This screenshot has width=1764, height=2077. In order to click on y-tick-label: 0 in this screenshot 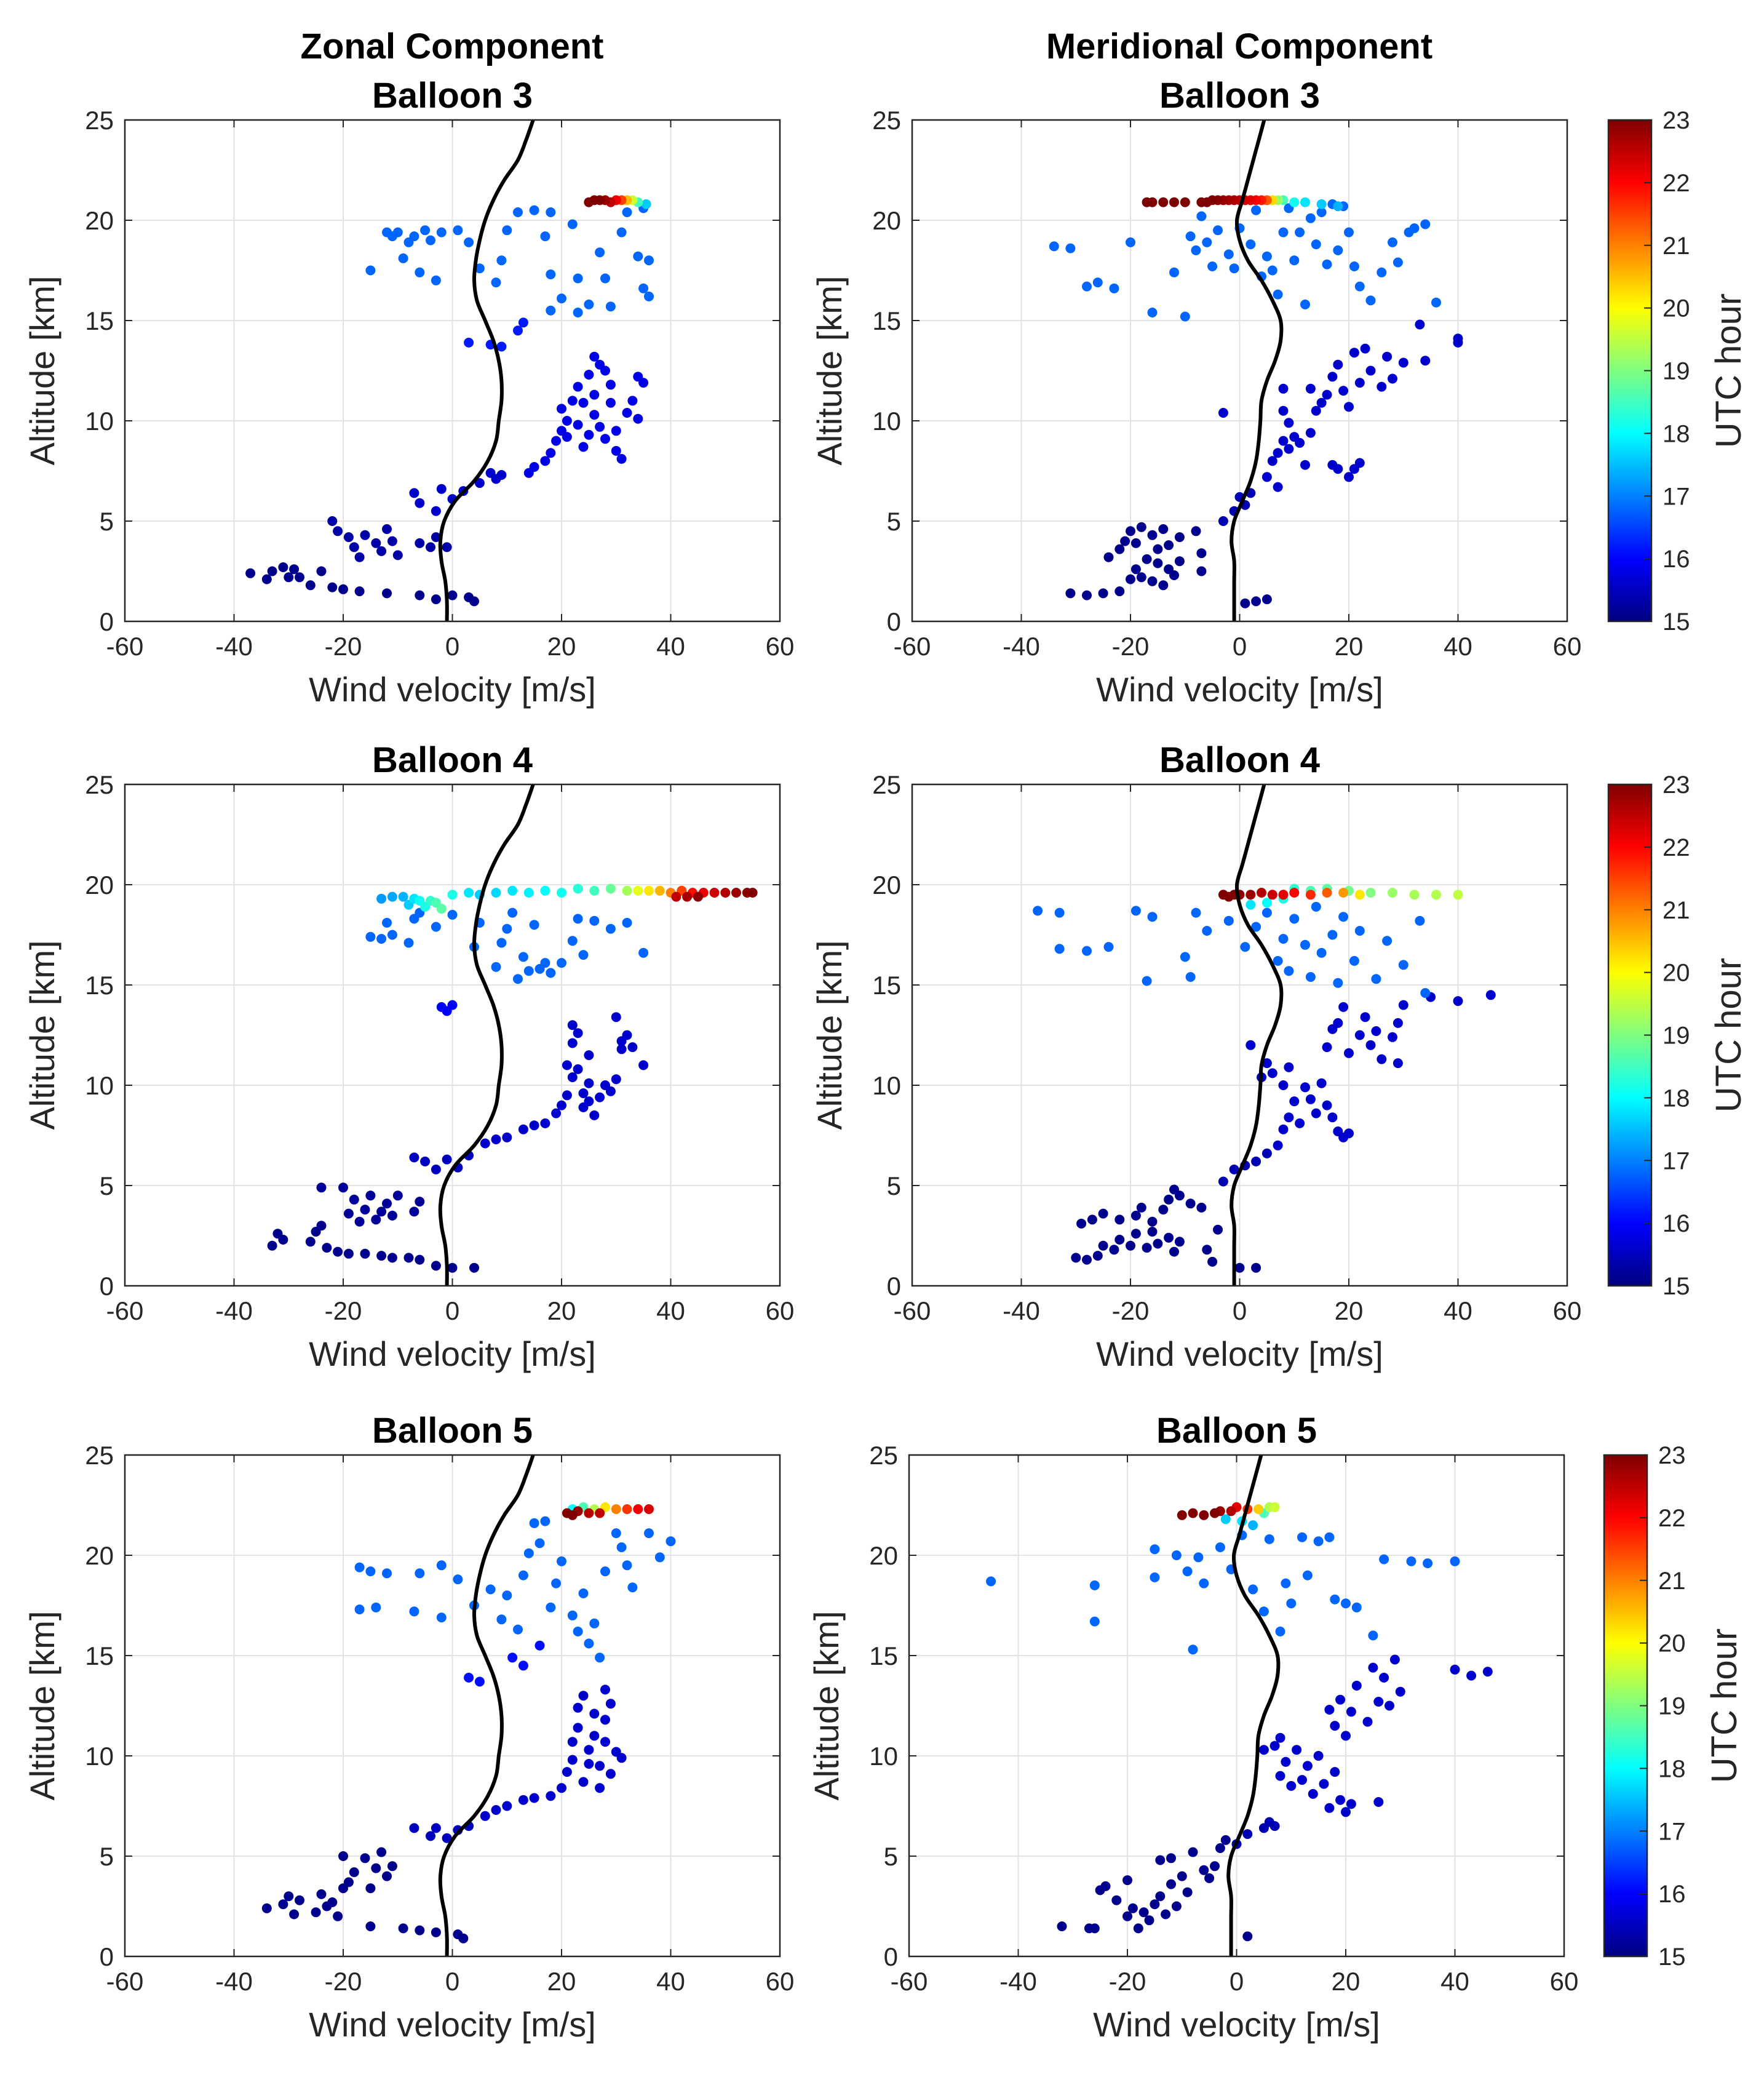, I will do `click(894, 621)`.